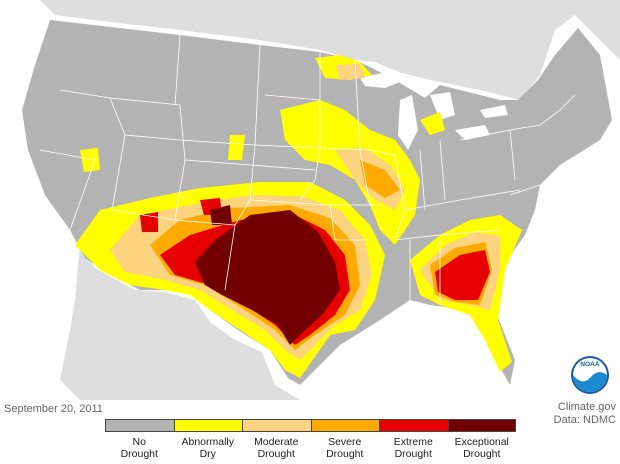 This screenshot has height=464, width=620. What do you see at coordinates (481, 448) in the screenshot?
I see `legend-label: Exceptional Drought` at bounding box center [481, 448].